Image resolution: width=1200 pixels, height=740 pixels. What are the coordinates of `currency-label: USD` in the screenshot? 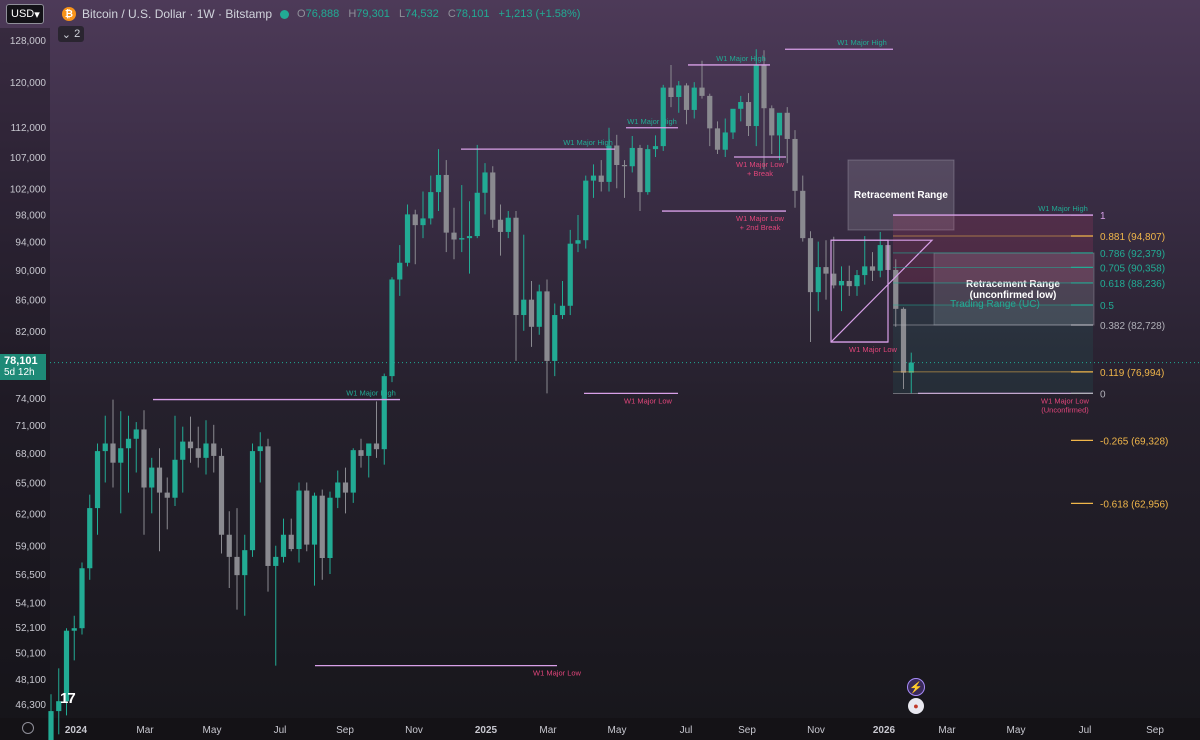 It's located at (23, 14).